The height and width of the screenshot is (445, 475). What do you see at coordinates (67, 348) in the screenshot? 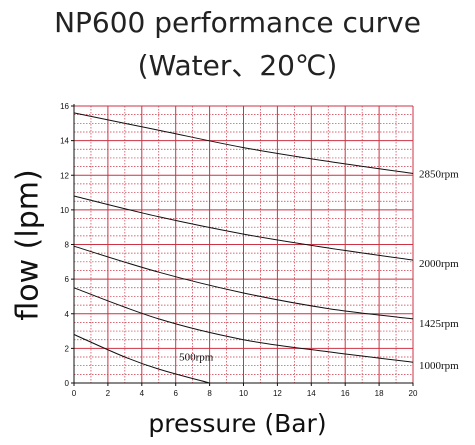
I see `y-tick-label: 2` at bounding box center [67, 348].